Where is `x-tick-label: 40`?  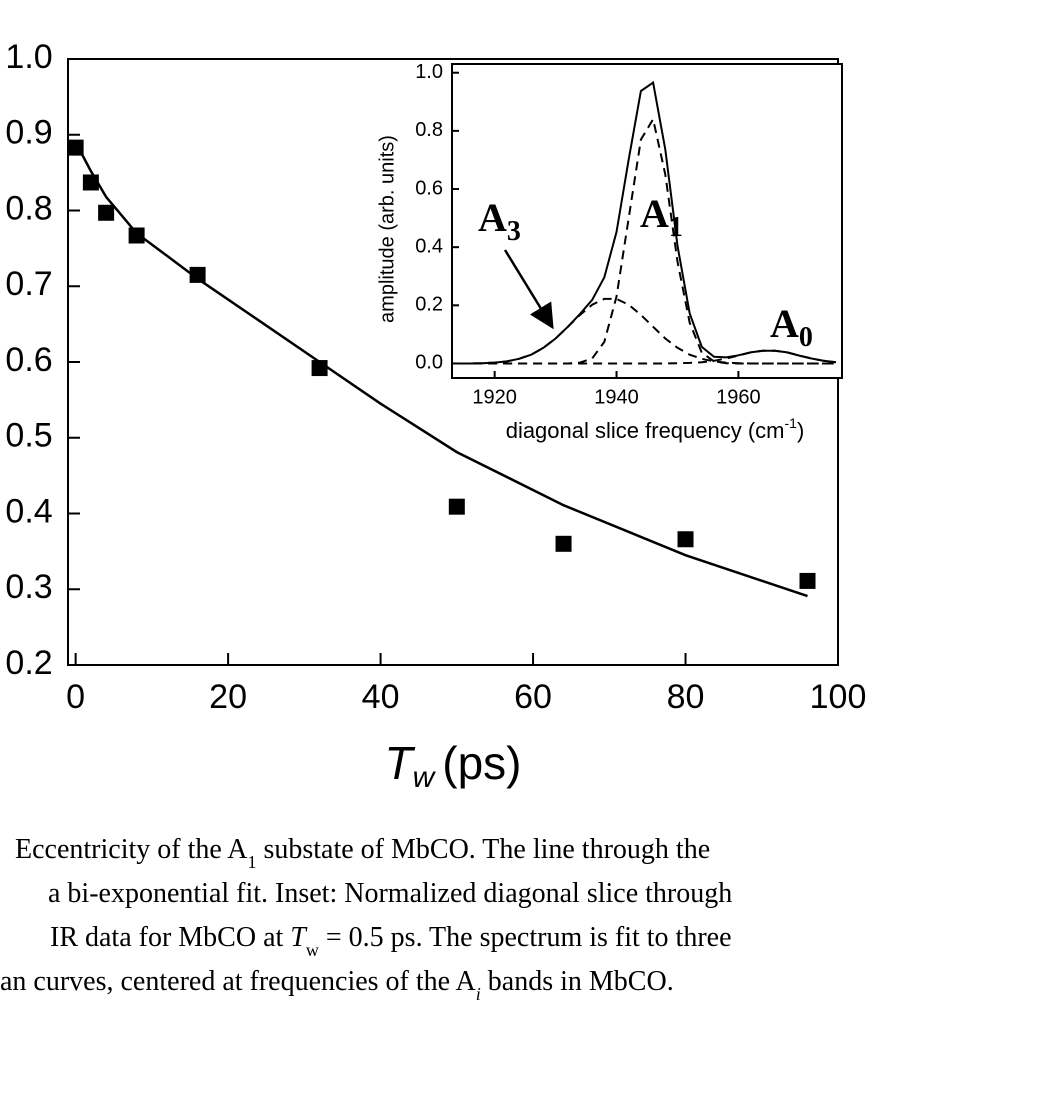
x-tick-label: 40 is located at coordinates (381, 697).